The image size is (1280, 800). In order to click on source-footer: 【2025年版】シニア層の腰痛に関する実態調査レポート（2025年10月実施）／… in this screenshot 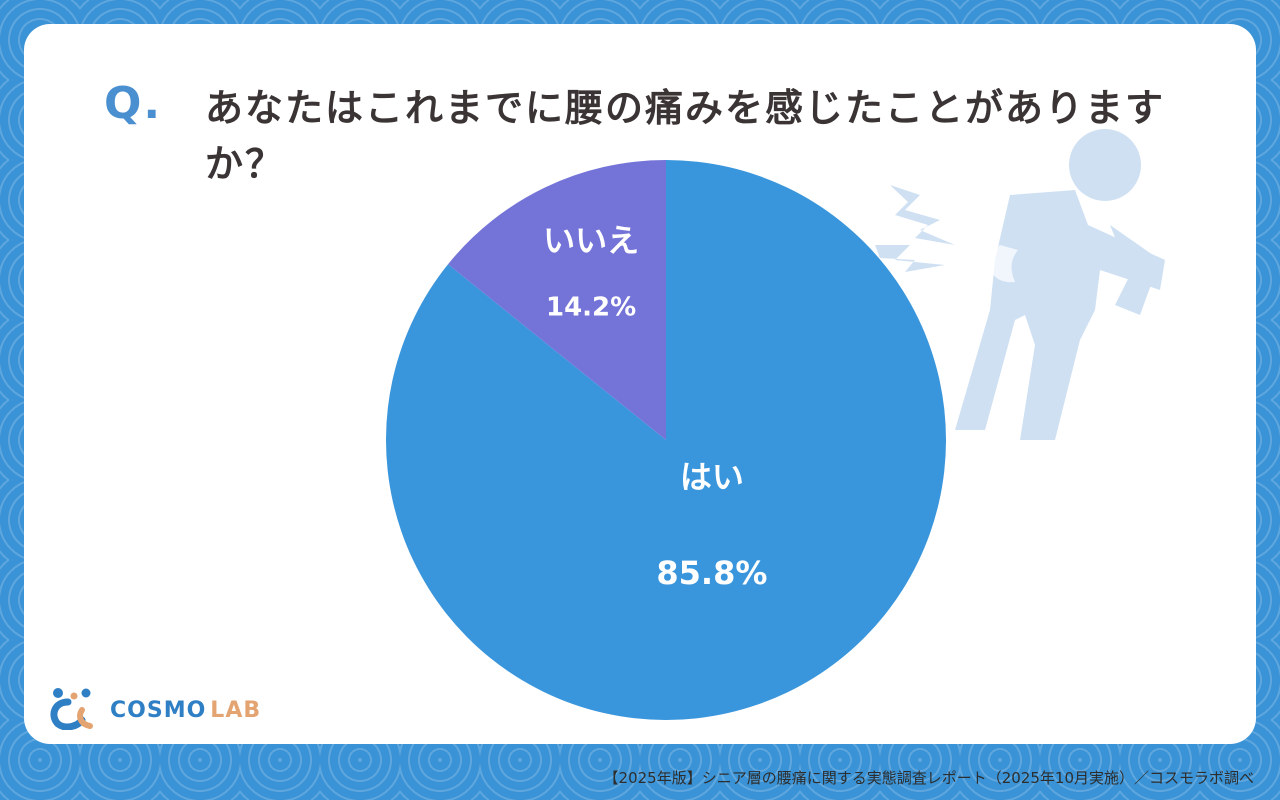, I will do `click(928, 778)`.